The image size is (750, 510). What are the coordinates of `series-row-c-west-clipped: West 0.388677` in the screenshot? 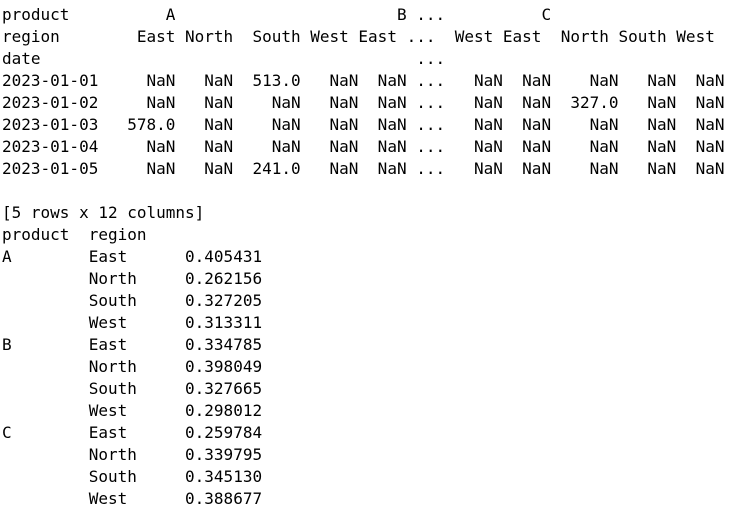 It's located at (132, 498).